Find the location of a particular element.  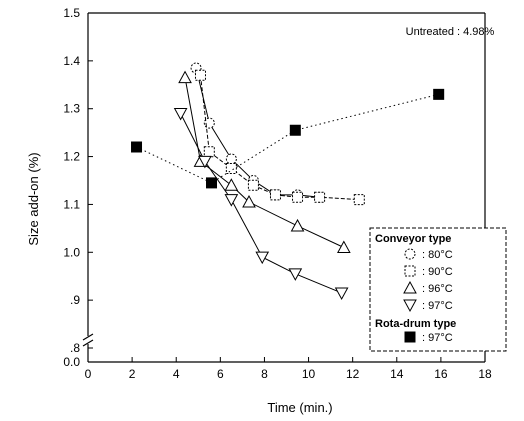

y-axis-label: Size add-on (%) is located at coordinates (33, 198).